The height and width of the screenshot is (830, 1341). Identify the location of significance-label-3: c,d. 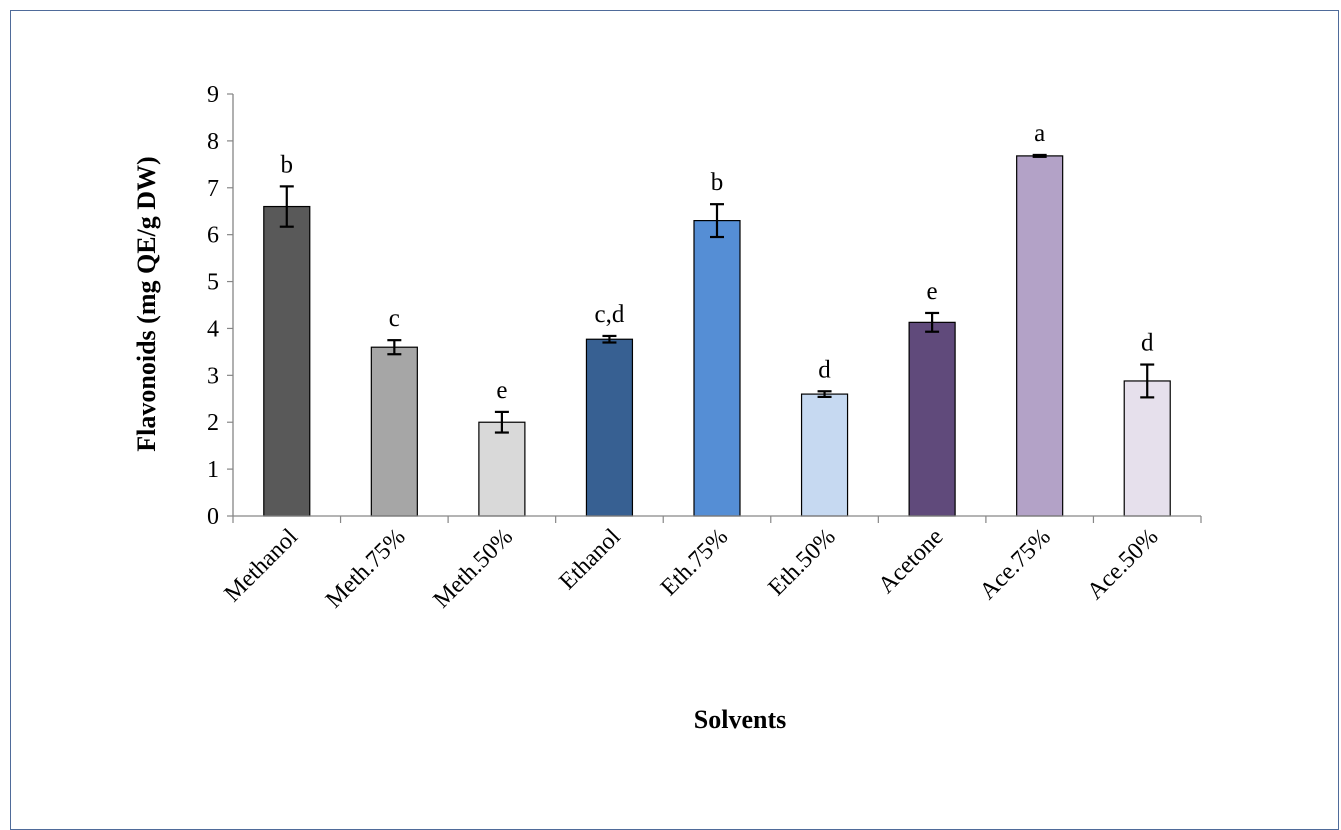
(610, 314).